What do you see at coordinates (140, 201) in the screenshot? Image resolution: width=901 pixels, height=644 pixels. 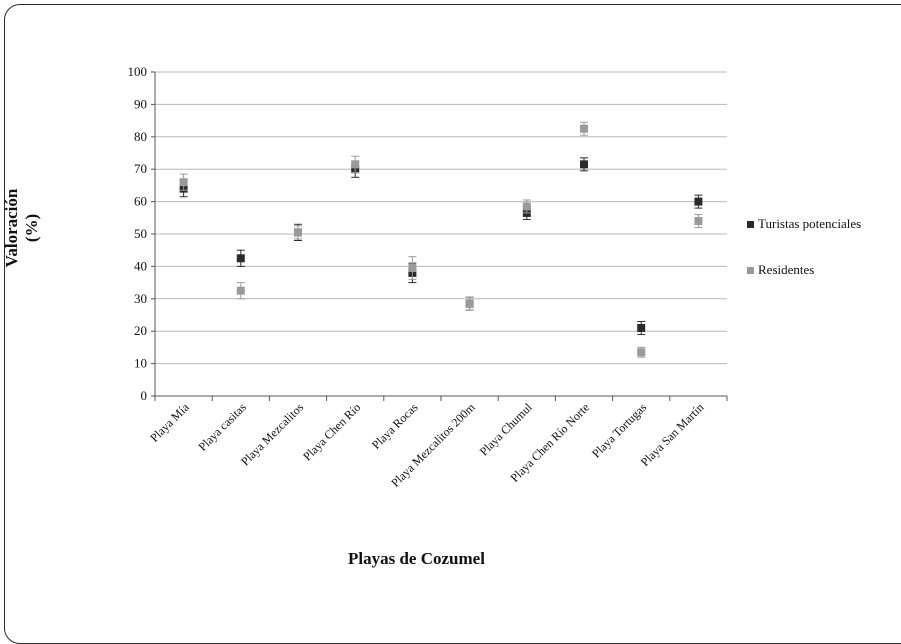 I see `y-tick-label: 60` at bounding box center [140, 201].